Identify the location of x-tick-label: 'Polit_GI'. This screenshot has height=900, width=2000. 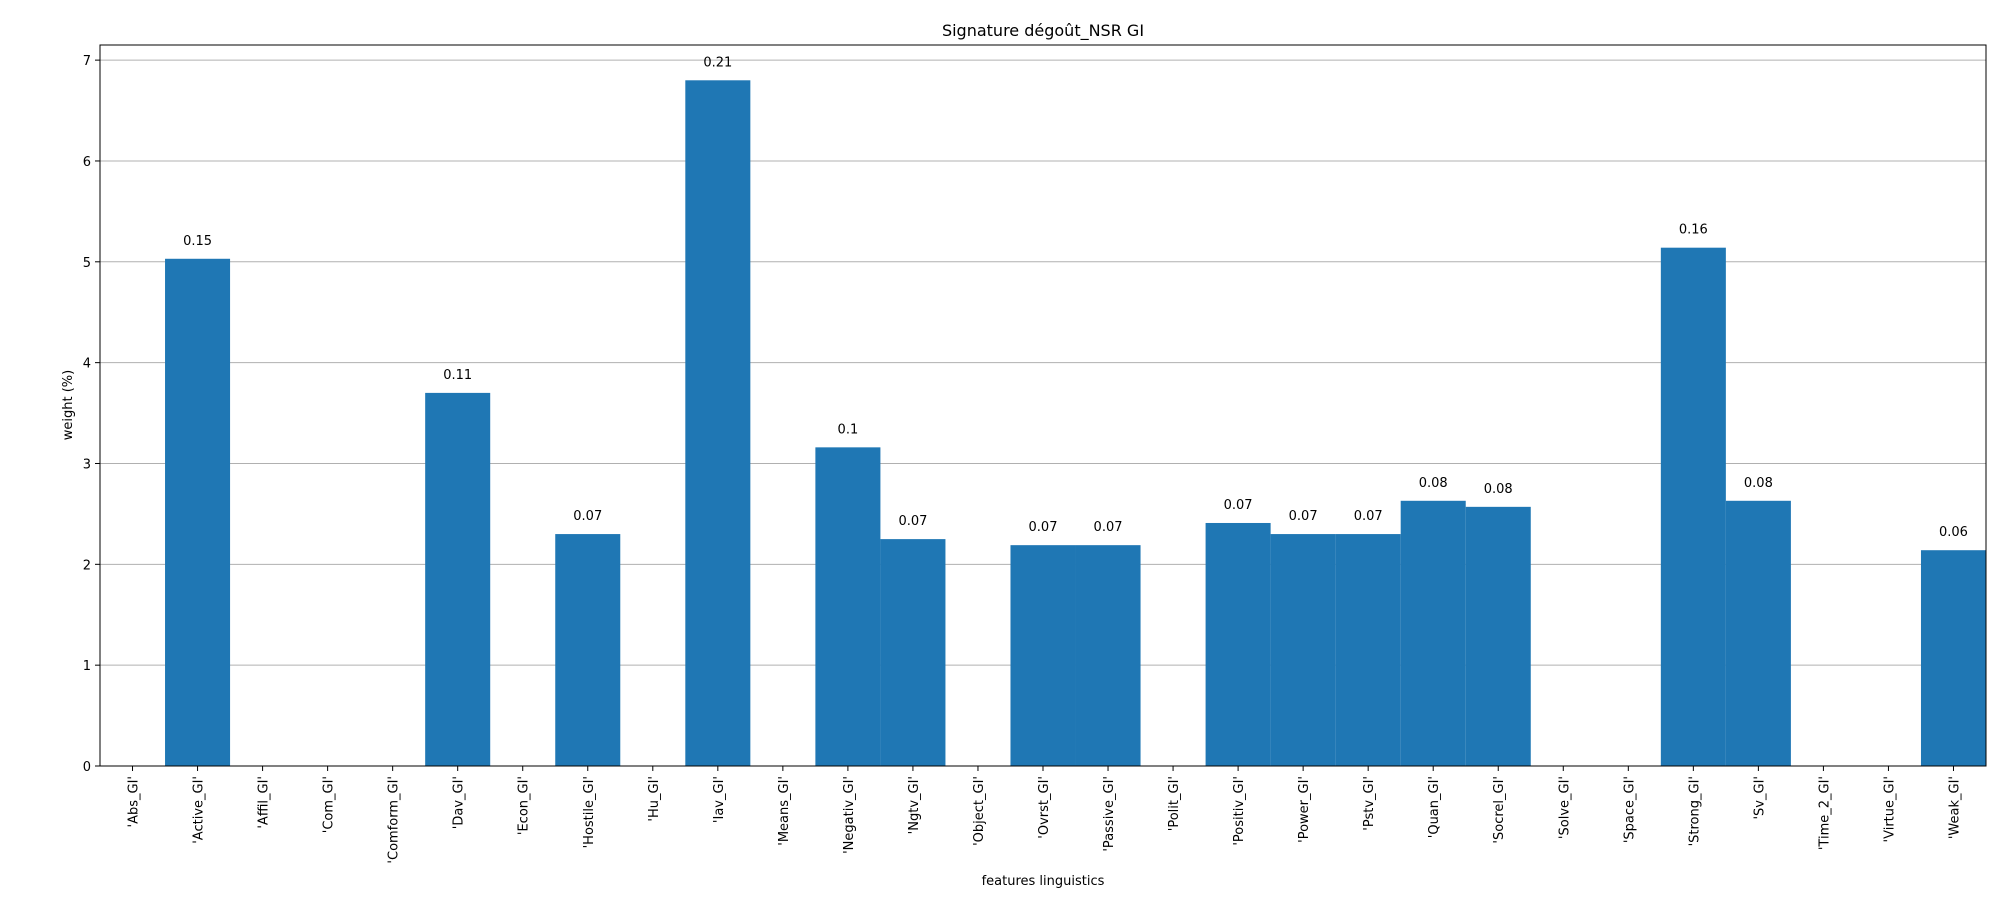
(1174, 803).